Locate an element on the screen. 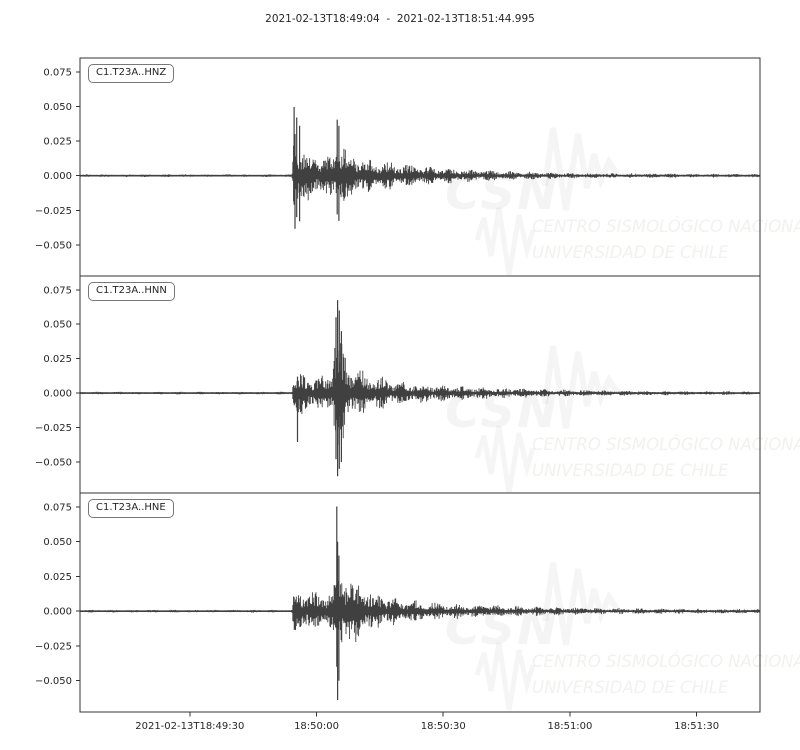 Image resolution: width=800 pixels, height=750 pixels. waveform-hnn is located at coordinates (420, 394).